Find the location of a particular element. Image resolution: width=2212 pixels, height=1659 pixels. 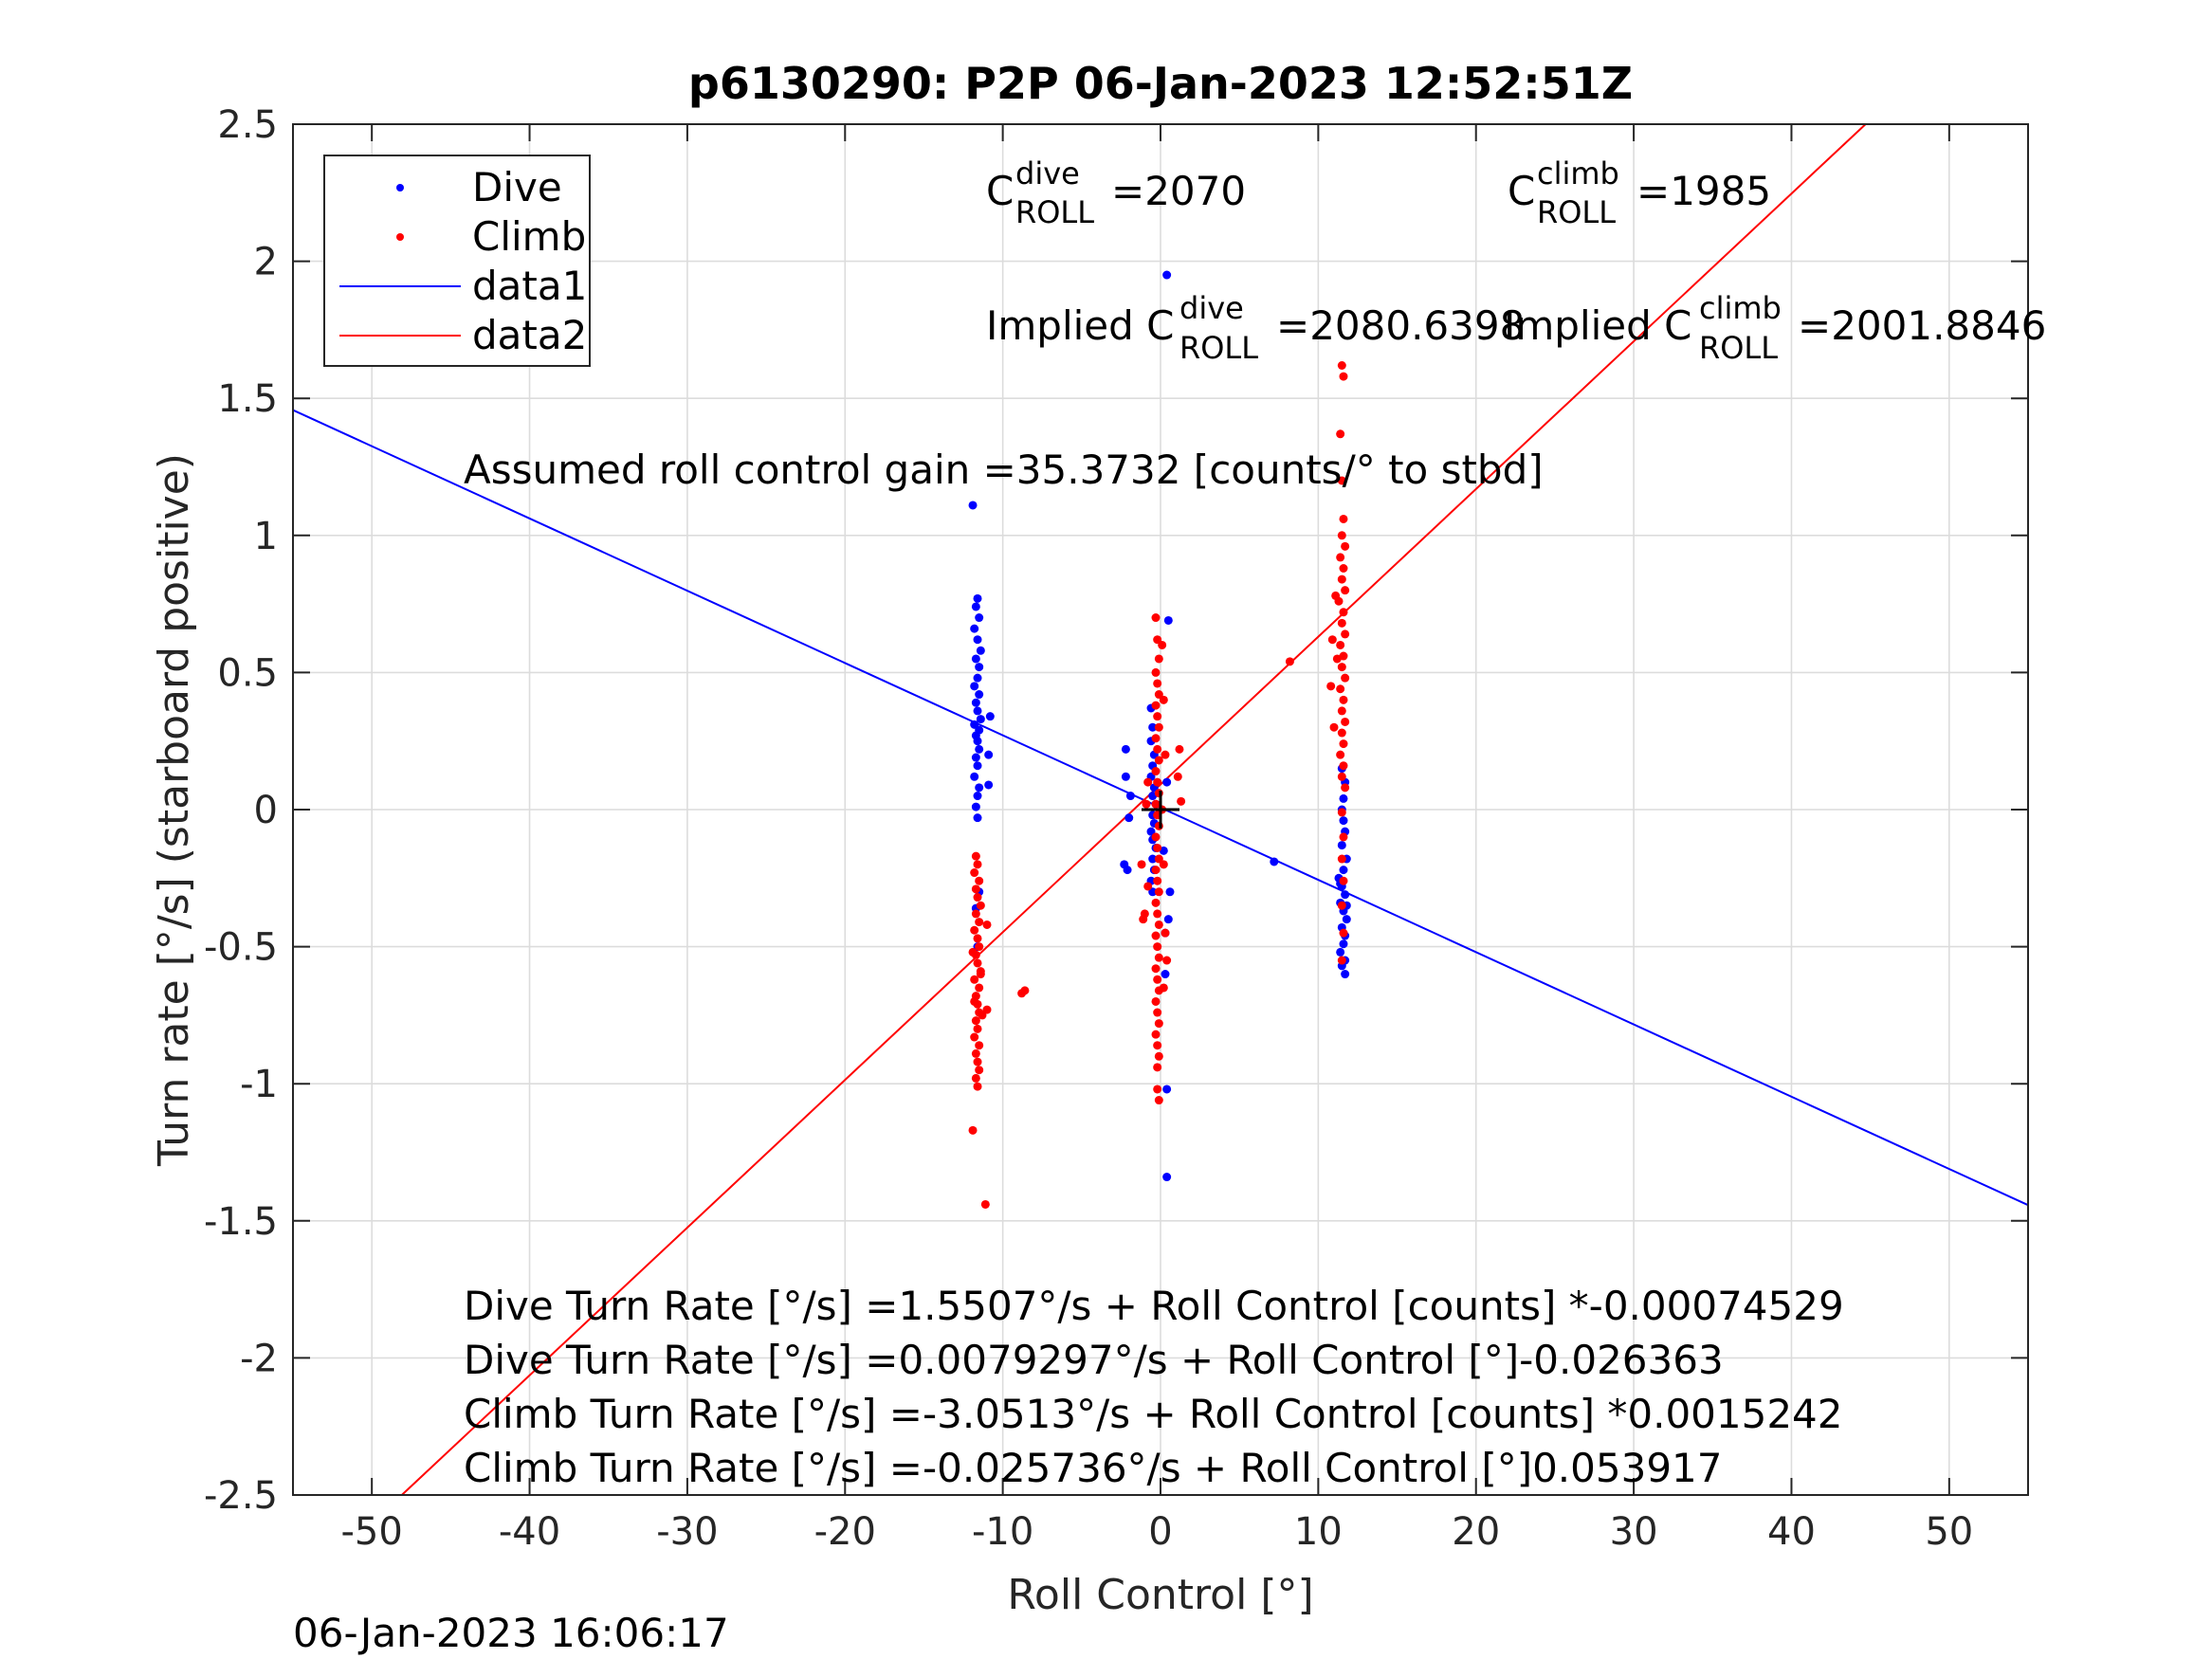

legend-dive-marker is located at coordinates (400, 187).